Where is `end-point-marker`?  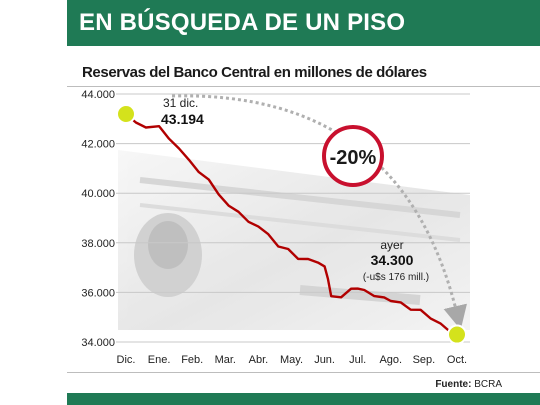 end-point-marker is located at coordinates (457, 334).